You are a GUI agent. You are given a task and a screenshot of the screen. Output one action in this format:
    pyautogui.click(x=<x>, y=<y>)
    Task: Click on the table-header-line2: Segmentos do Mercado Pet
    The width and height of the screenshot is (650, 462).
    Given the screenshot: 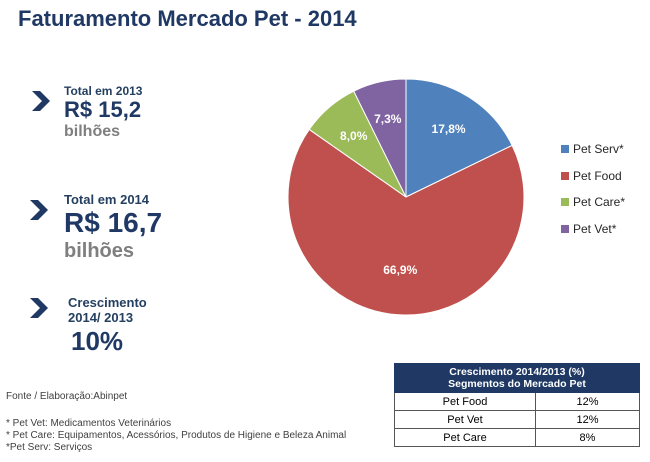 What is the action you would take?
    pyautogui.click(x=517, y=384)
    